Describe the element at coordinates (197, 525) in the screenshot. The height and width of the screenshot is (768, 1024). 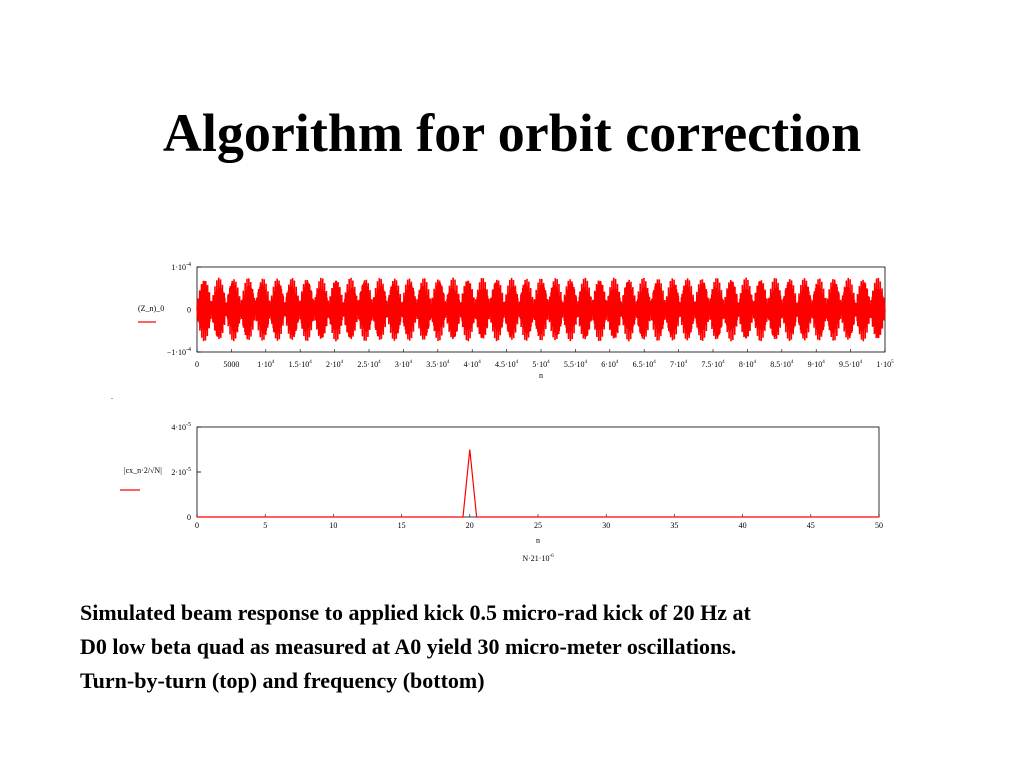
I see `x-tick-label-bottom-0: 0` at that location.